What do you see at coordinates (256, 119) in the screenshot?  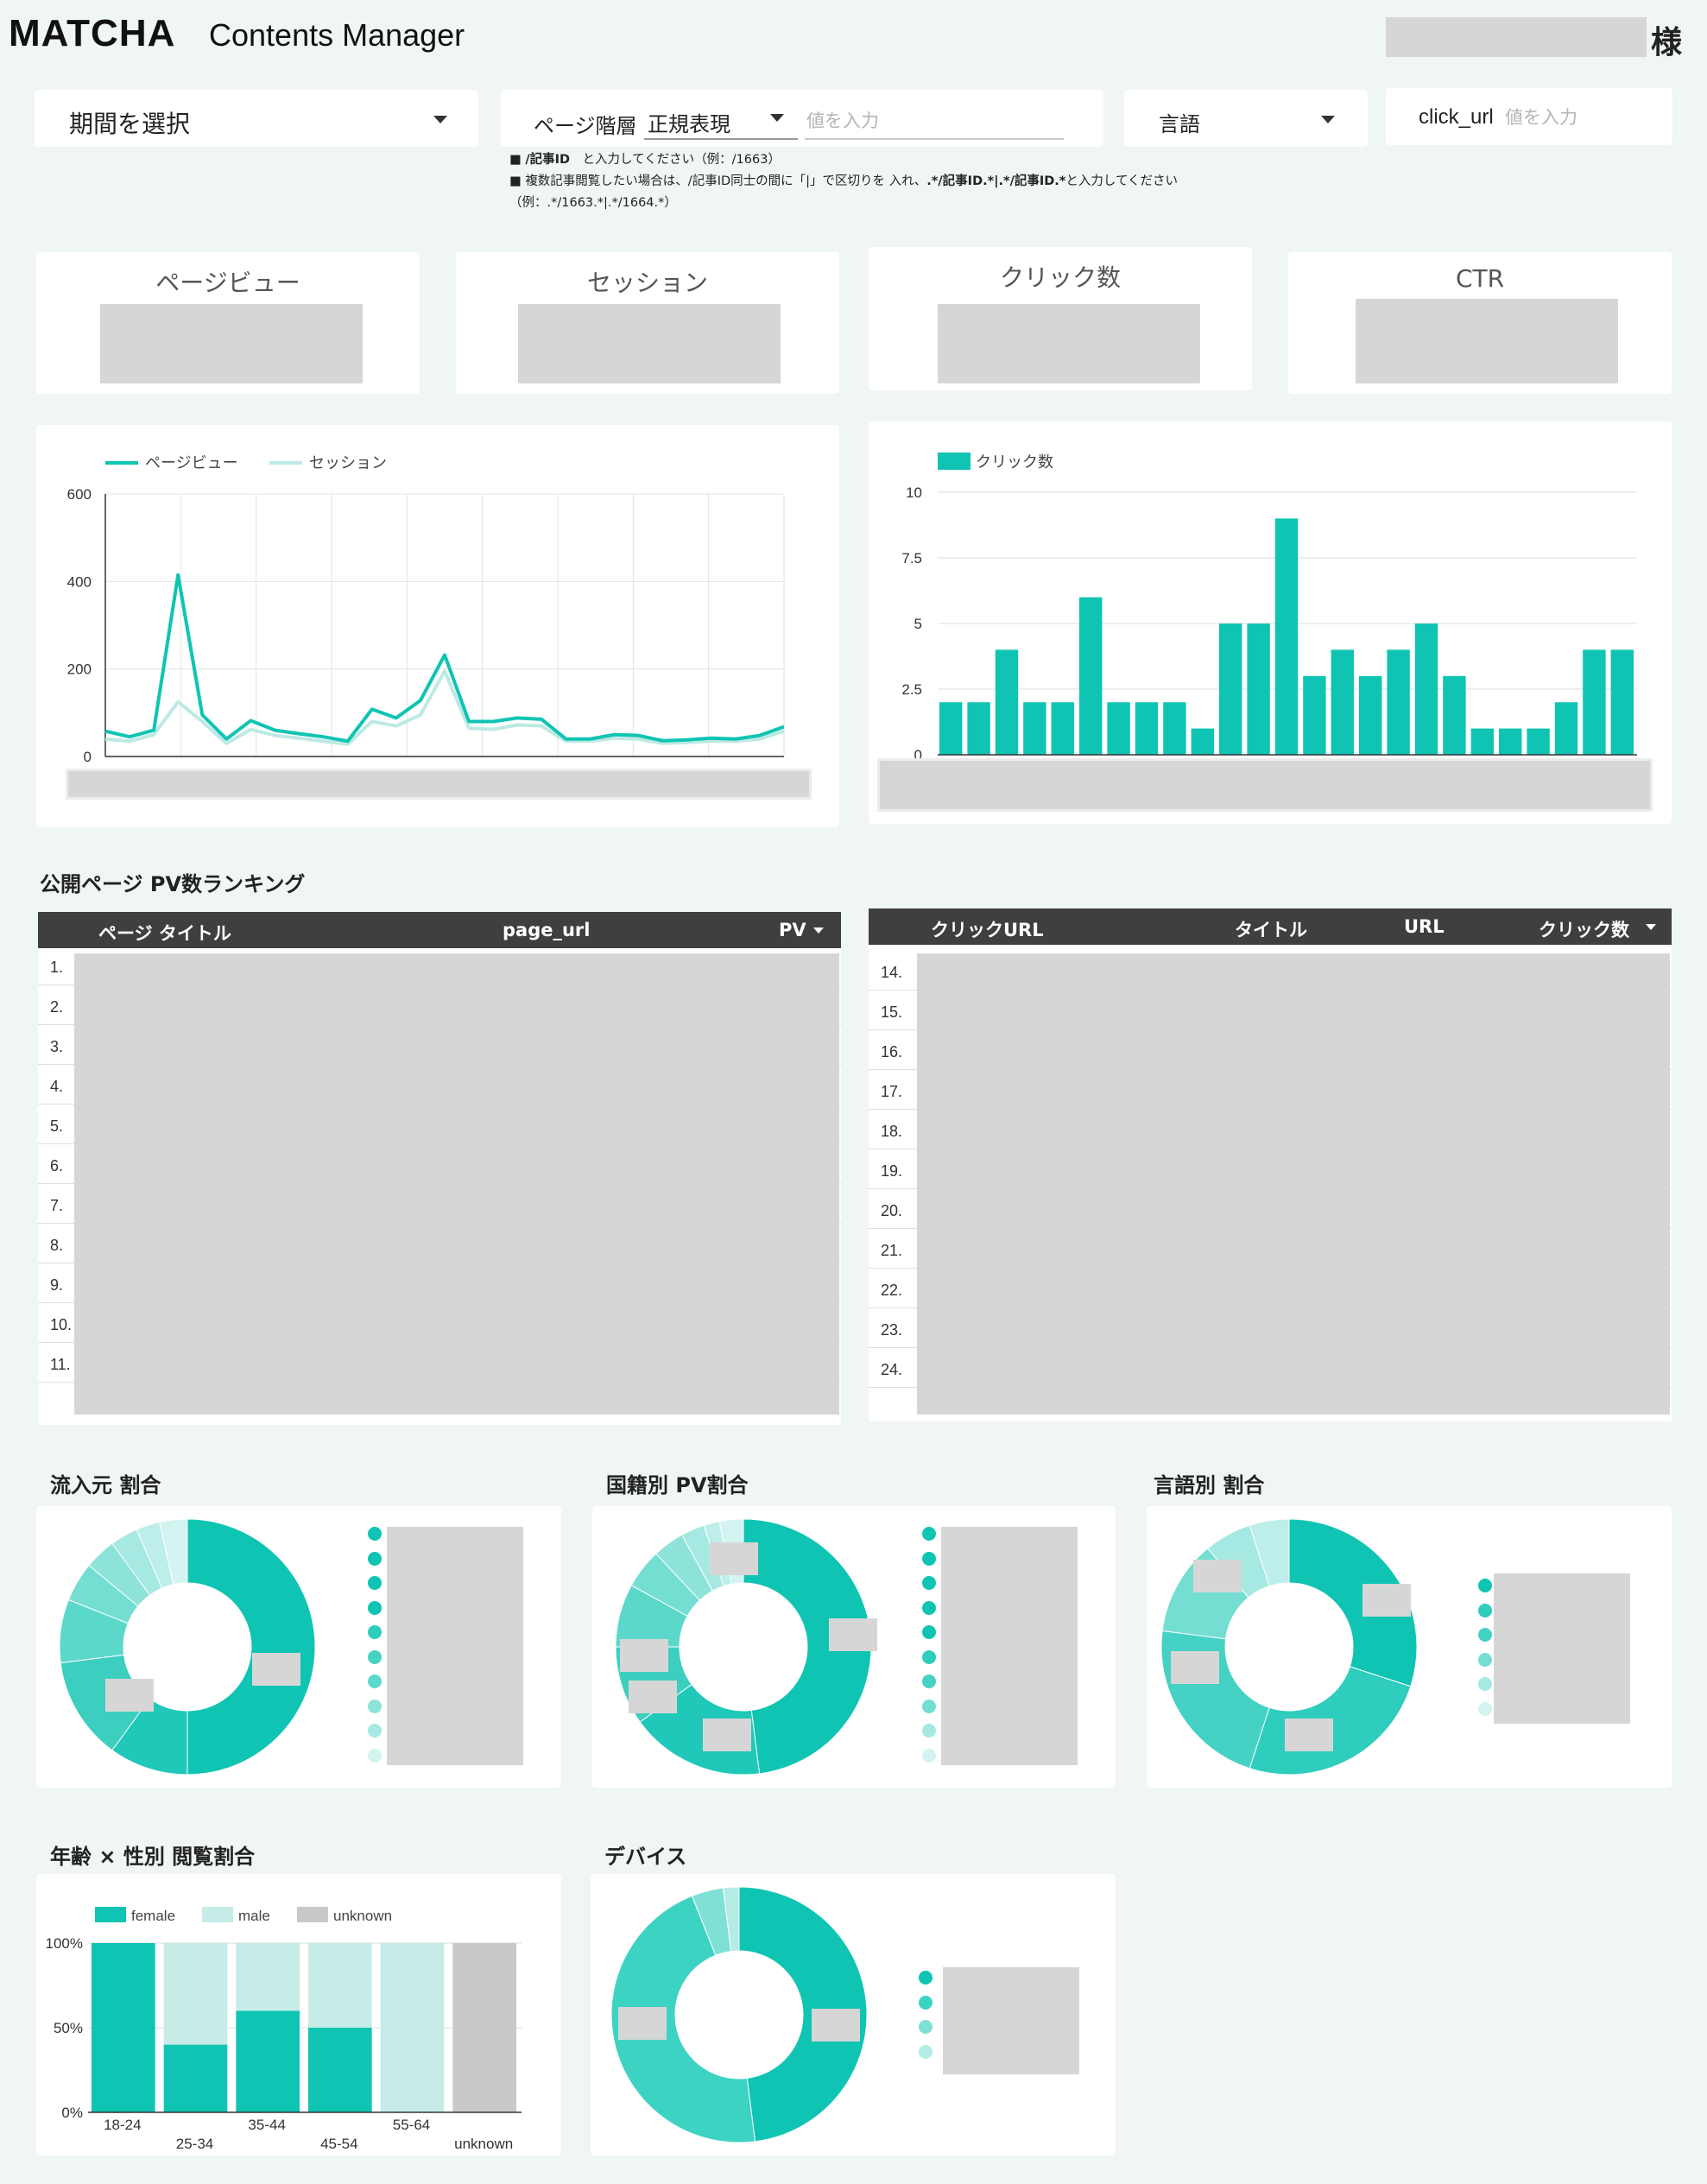 I see `period-selector: 期間を選択` at bounding box center [256, 119].